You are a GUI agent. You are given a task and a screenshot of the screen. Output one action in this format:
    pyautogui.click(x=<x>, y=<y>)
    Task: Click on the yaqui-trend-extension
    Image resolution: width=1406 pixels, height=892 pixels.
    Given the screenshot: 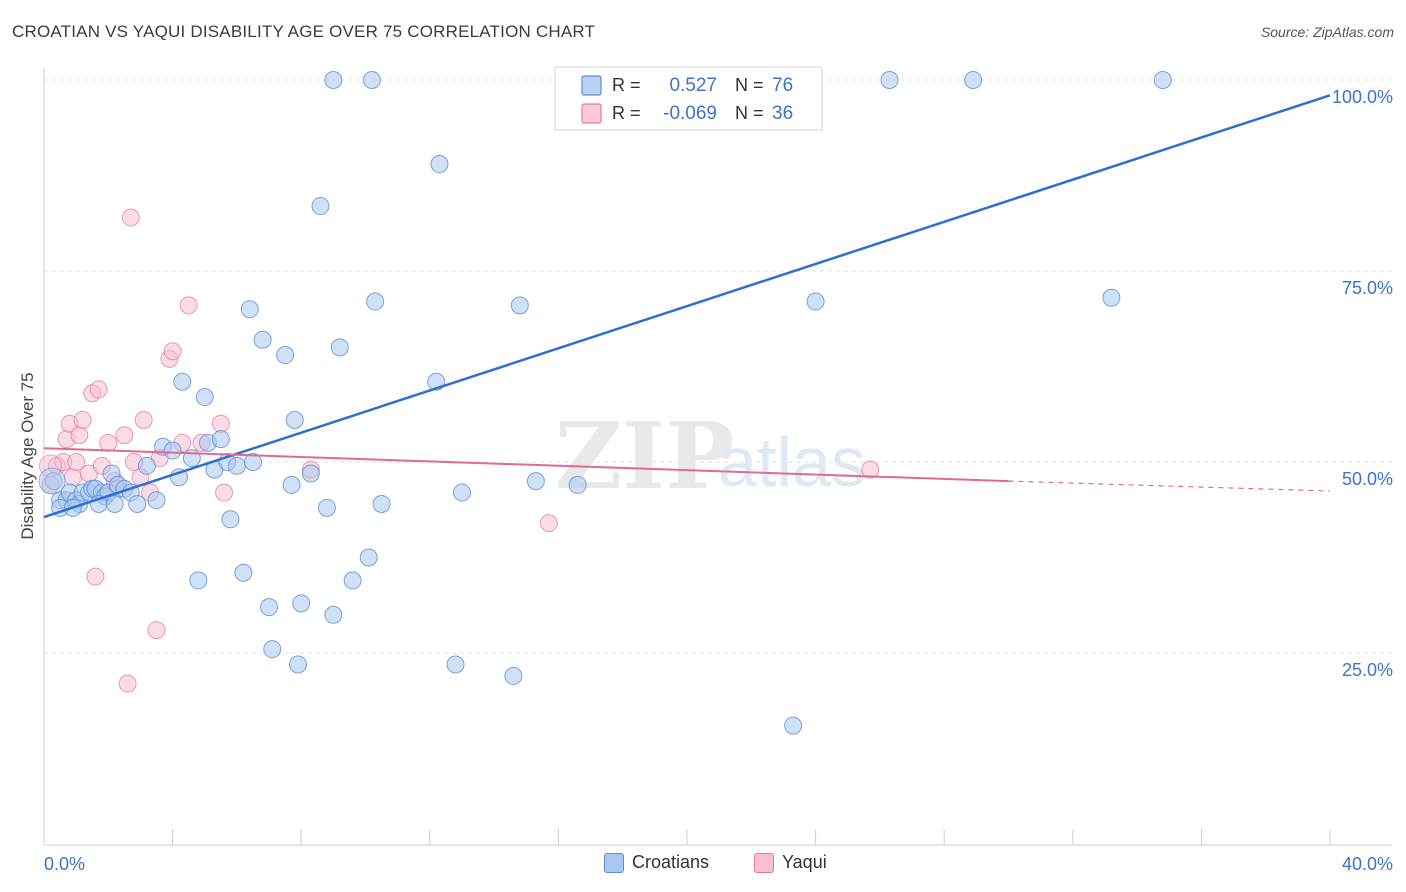 What is the action you would take?
    pyautogui.click(x=1169, y=486)
    